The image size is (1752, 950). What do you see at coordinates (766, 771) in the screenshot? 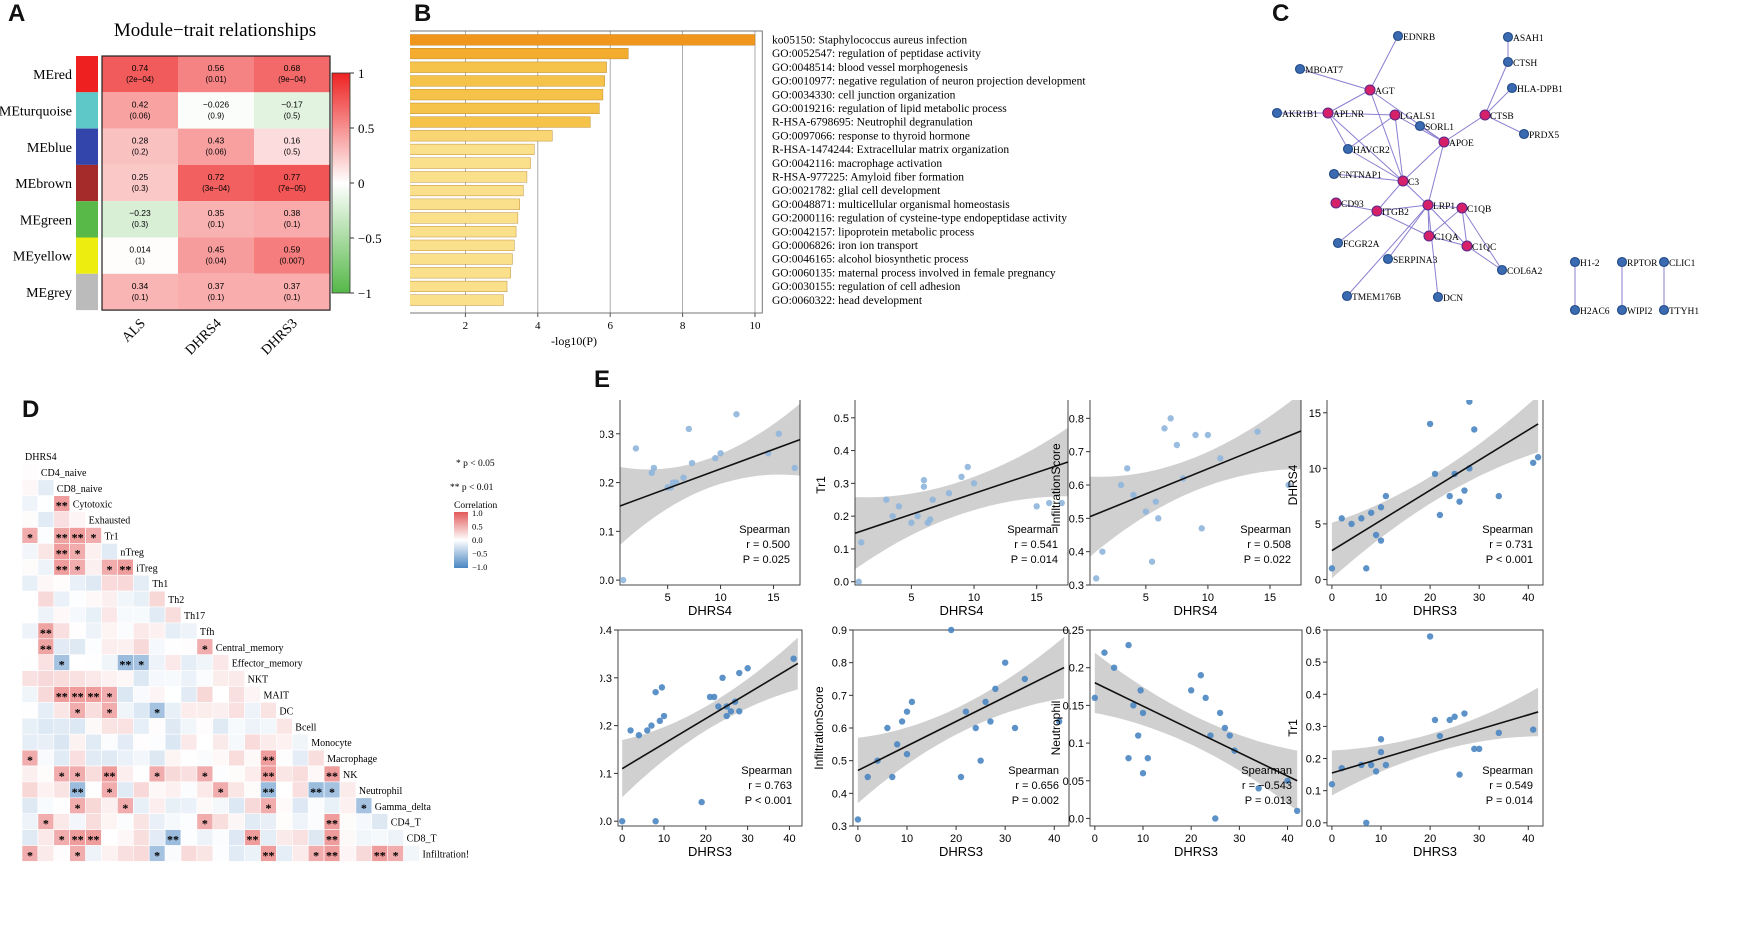
I see `spearman-stat: Spearman` at bounding box center [766, 771].